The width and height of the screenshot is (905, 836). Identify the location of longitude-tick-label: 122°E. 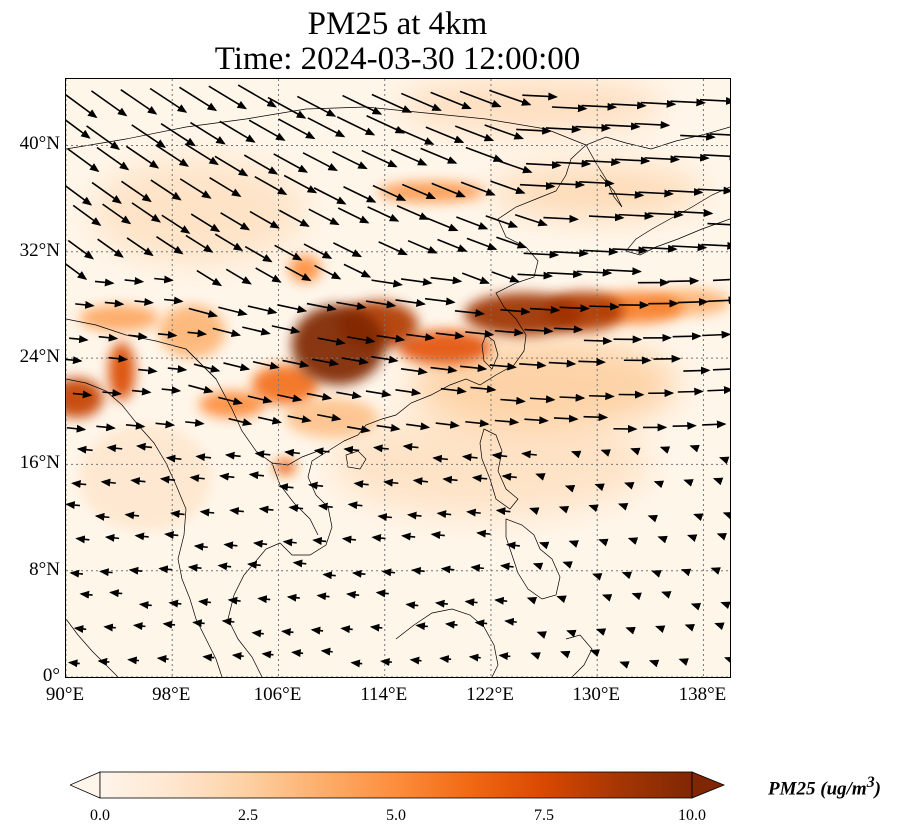
(490, 694).